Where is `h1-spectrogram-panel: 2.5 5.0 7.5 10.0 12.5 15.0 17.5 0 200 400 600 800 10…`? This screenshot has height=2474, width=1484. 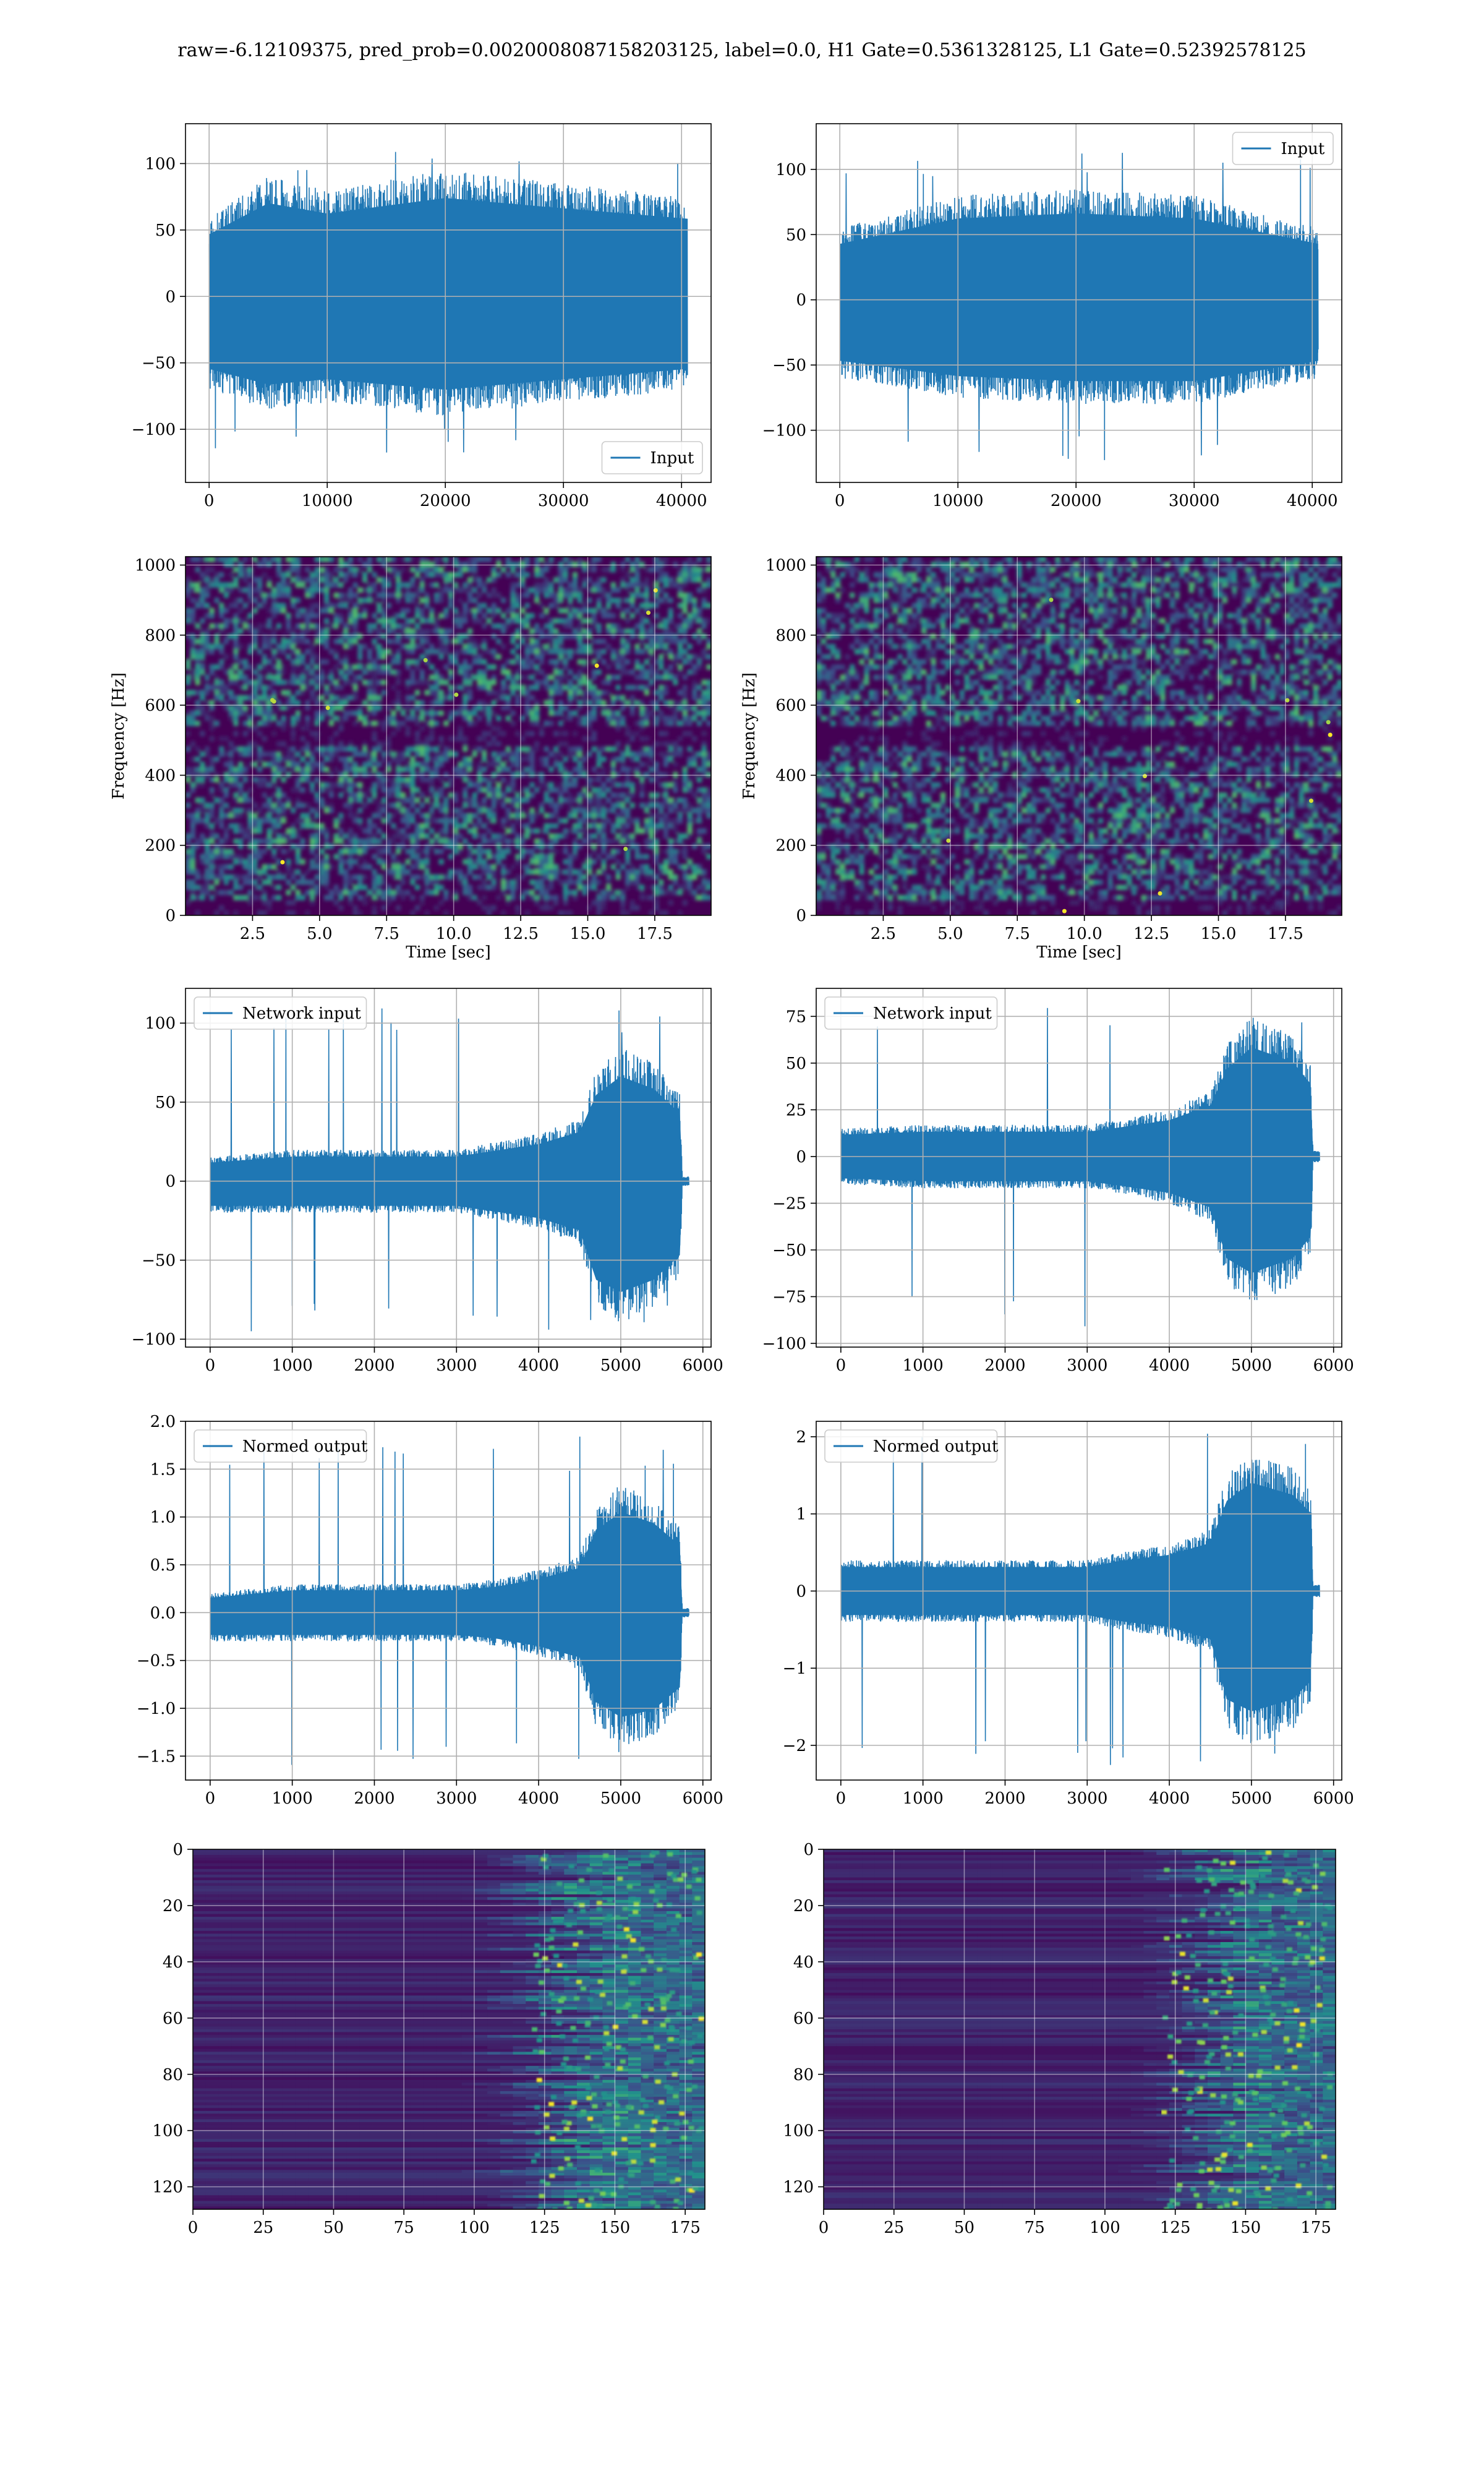
h1-spectrogram-panel: 2.5 5.0 7.5 10.0 12.5 15.0 17.5 0 200 400 600 800 10… is located at coordinates (410, 759).